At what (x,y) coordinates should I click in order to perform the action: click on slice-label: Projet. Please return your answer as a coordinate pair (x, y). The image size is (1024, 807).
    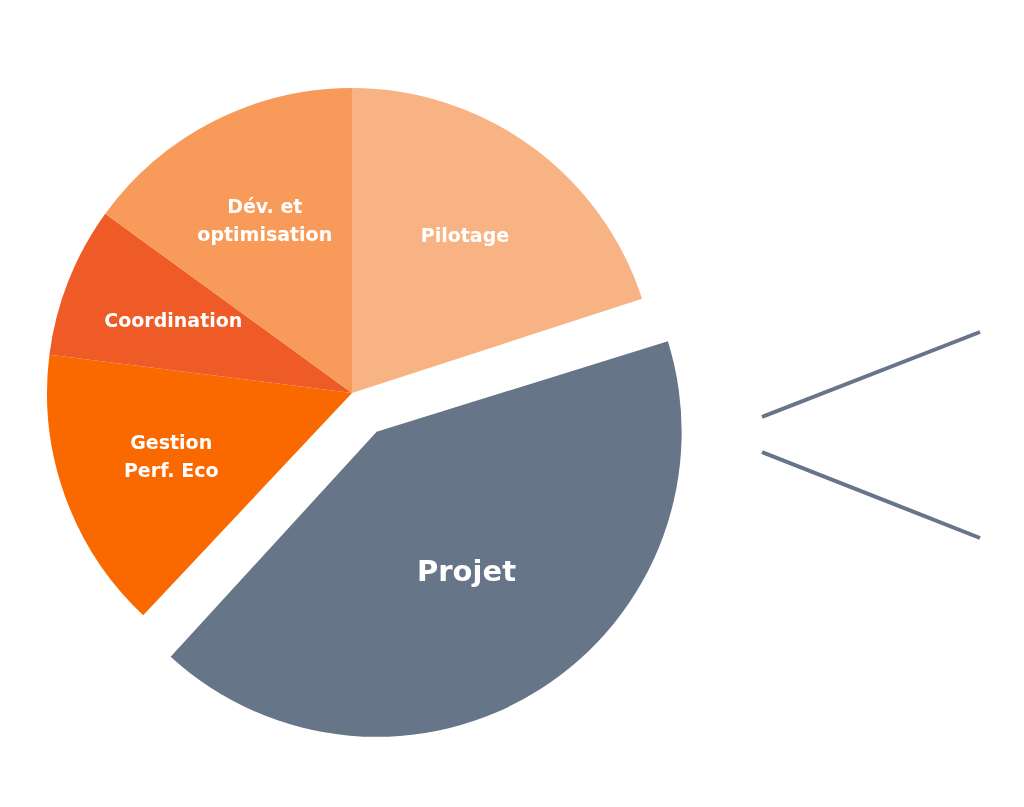
    Looking at the image, I should click on (467, 571).